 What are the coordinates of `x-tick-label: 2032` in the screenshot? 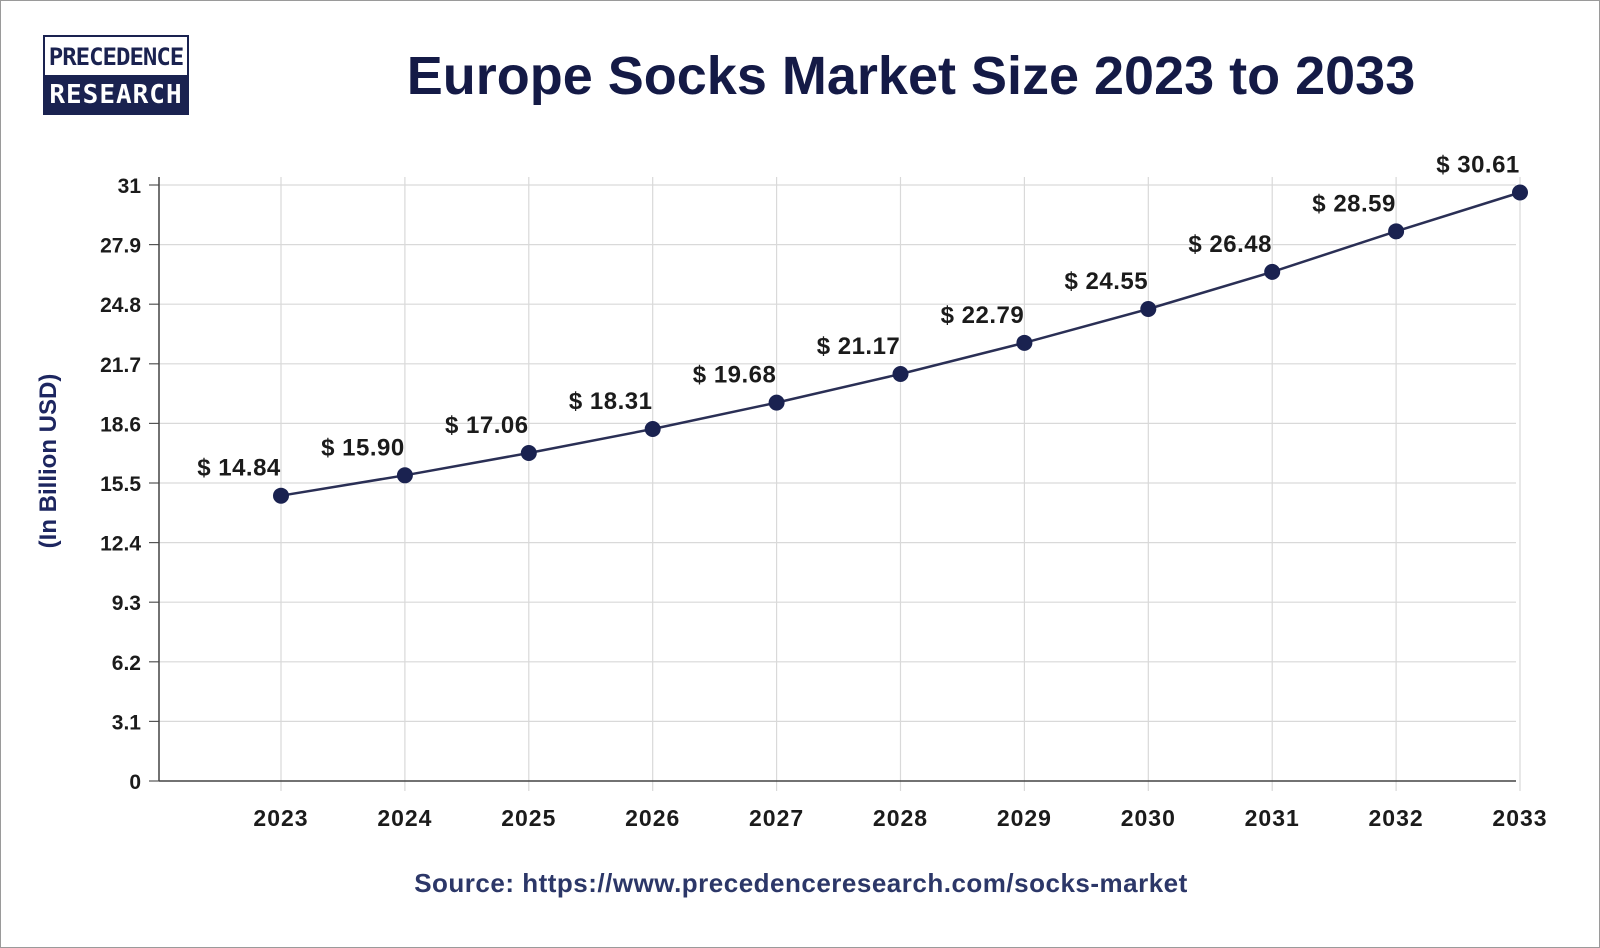 It's located at (1396, 818).